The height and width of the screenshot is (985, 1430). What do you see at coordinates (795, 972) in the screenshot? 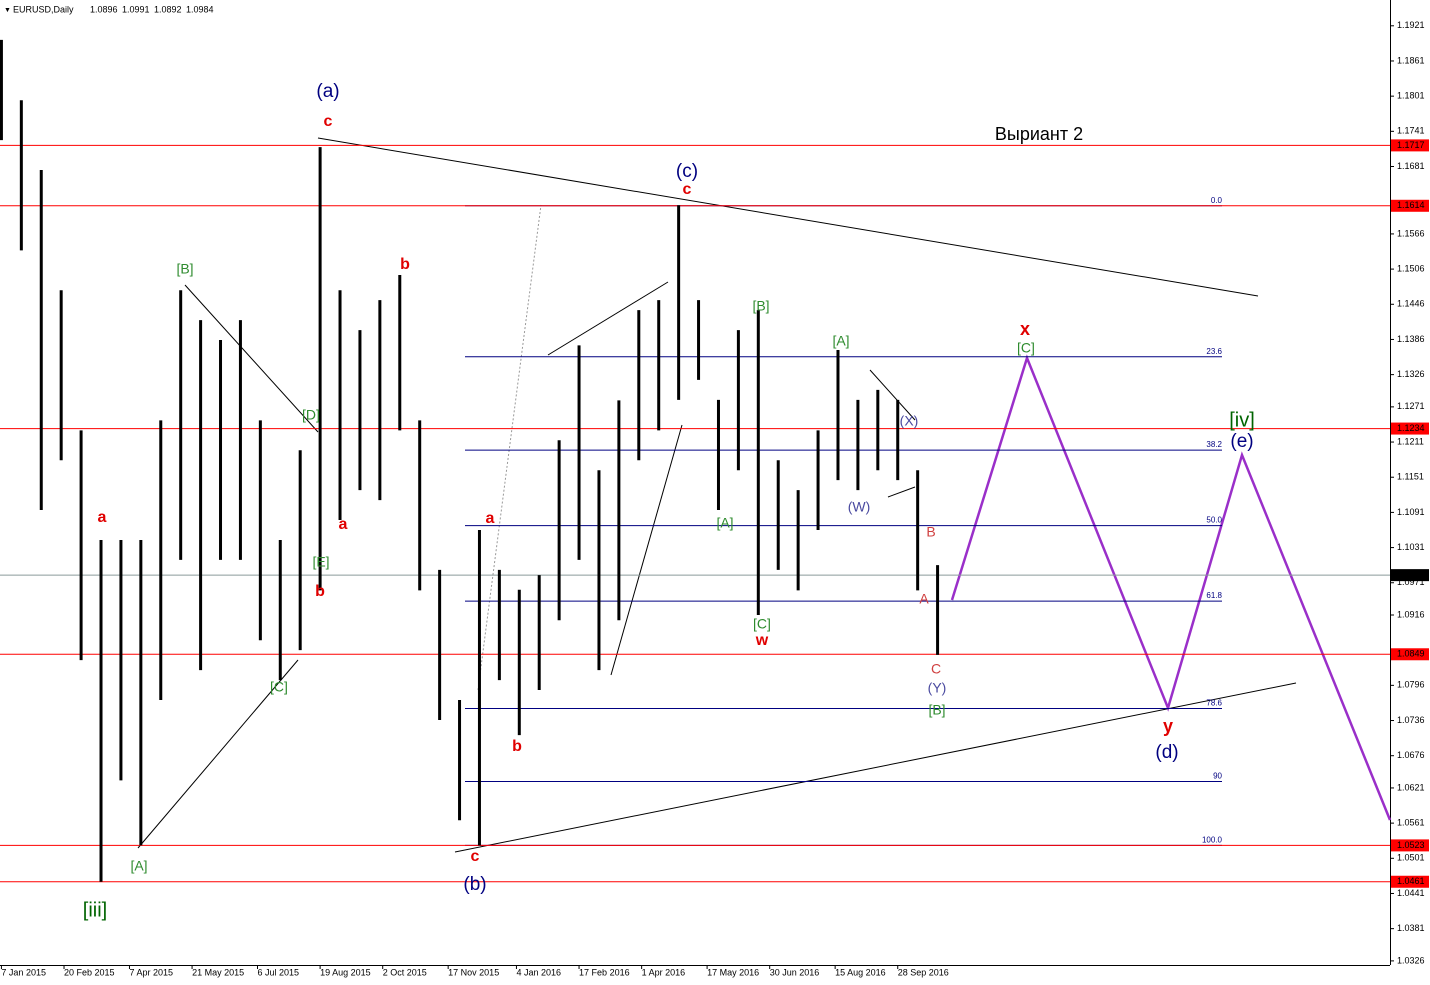
I see `x-tick-label: 30 Jun 2016` at bounding box center [795, 972].